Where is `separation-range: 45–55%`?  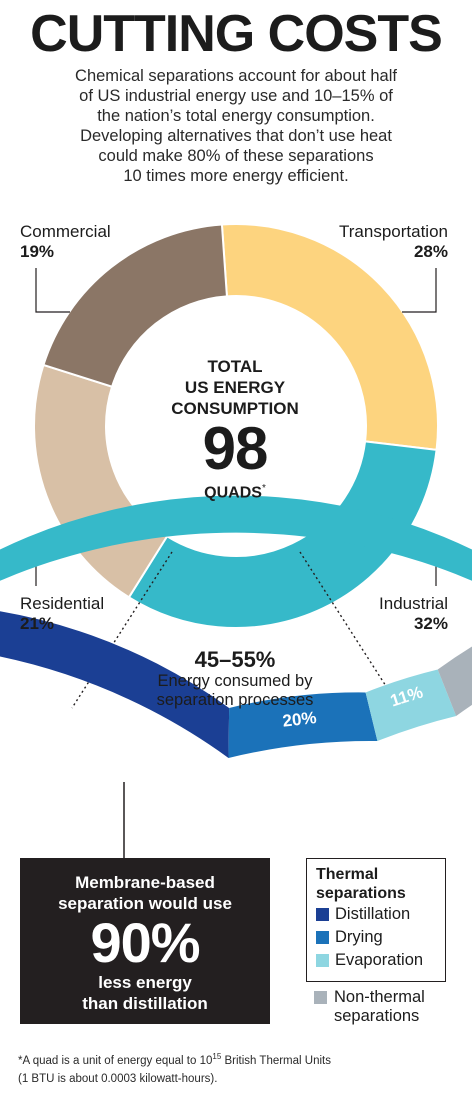
separation-range: 45–55% is located at coordinates (235, 659).